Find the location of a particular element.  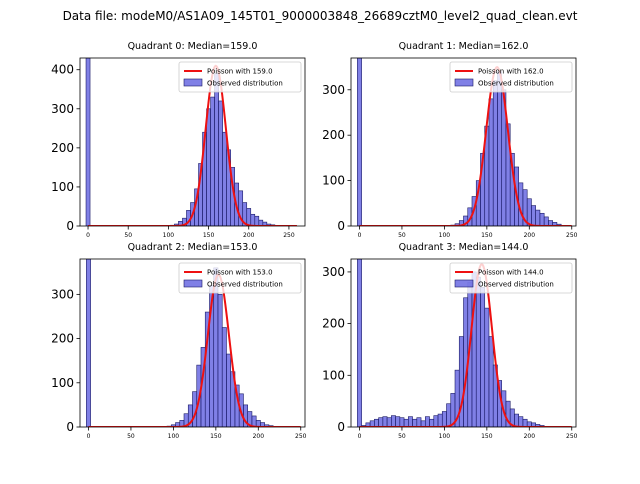

panel-title: Quadrant 0: Median=159.0 is located at coordinates (193, 46).